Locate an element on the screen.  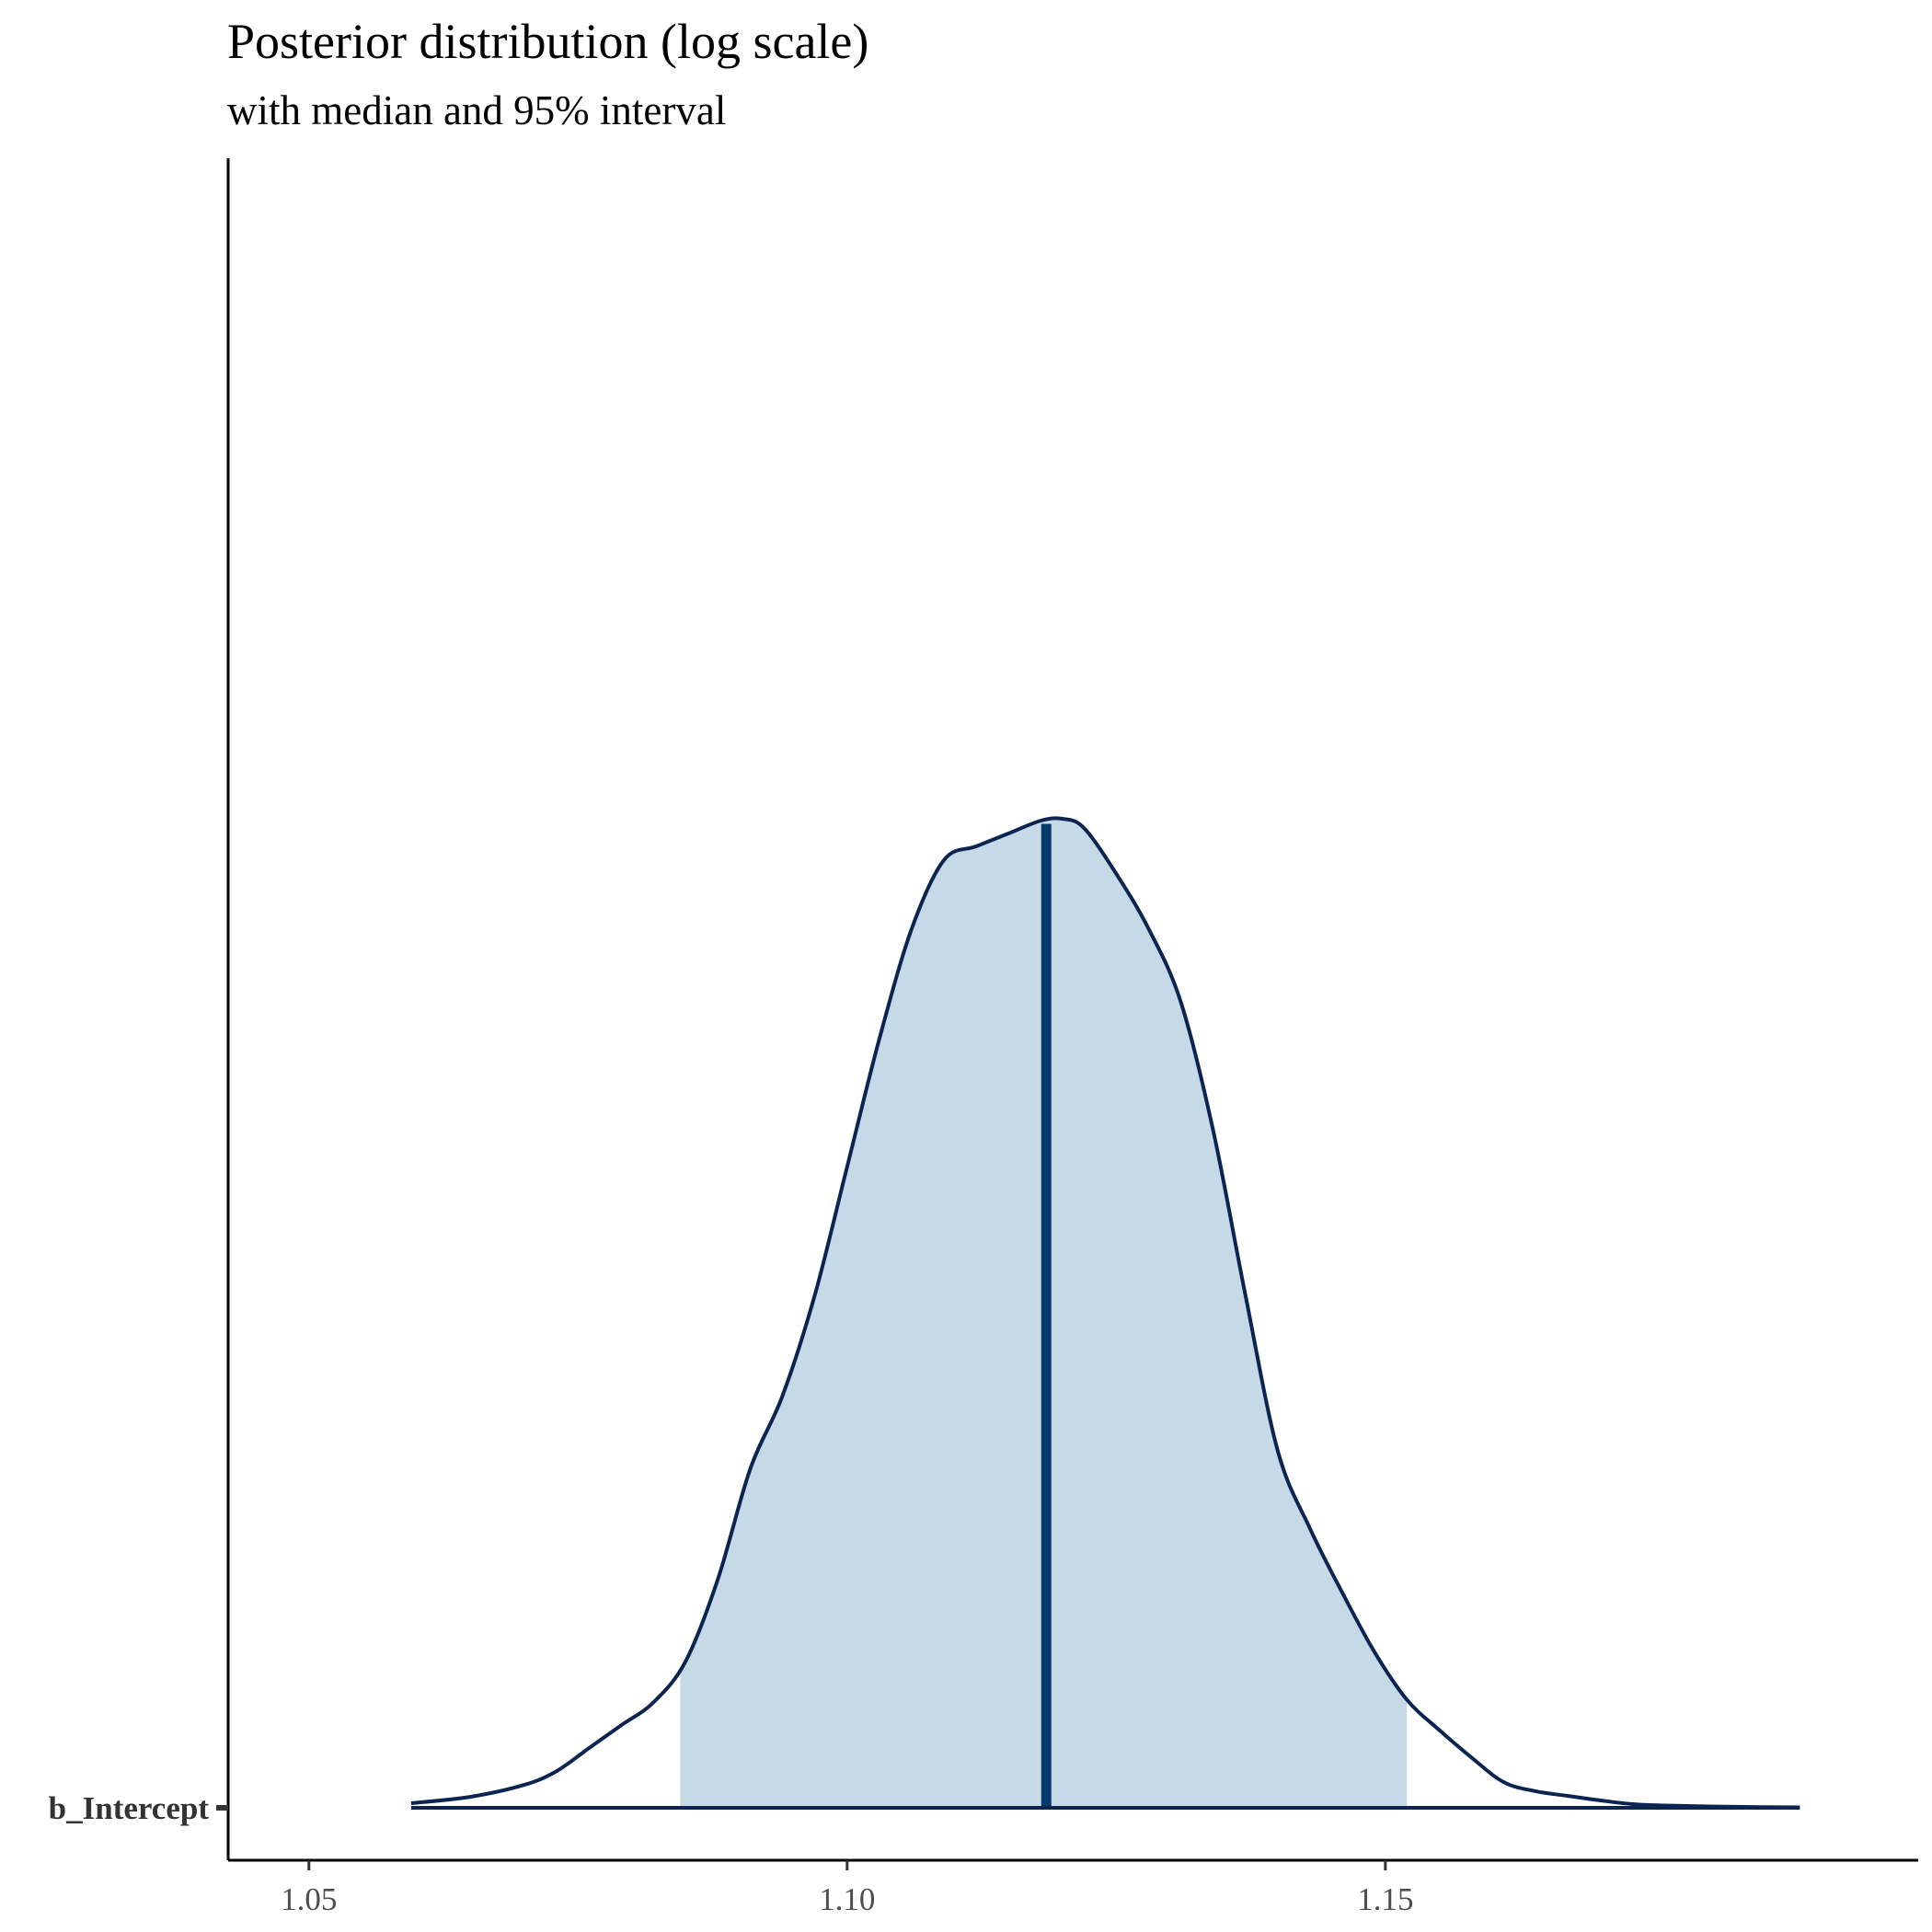
chart-title: Posterior distribution (log scale) is located at coordinates (548, 41).